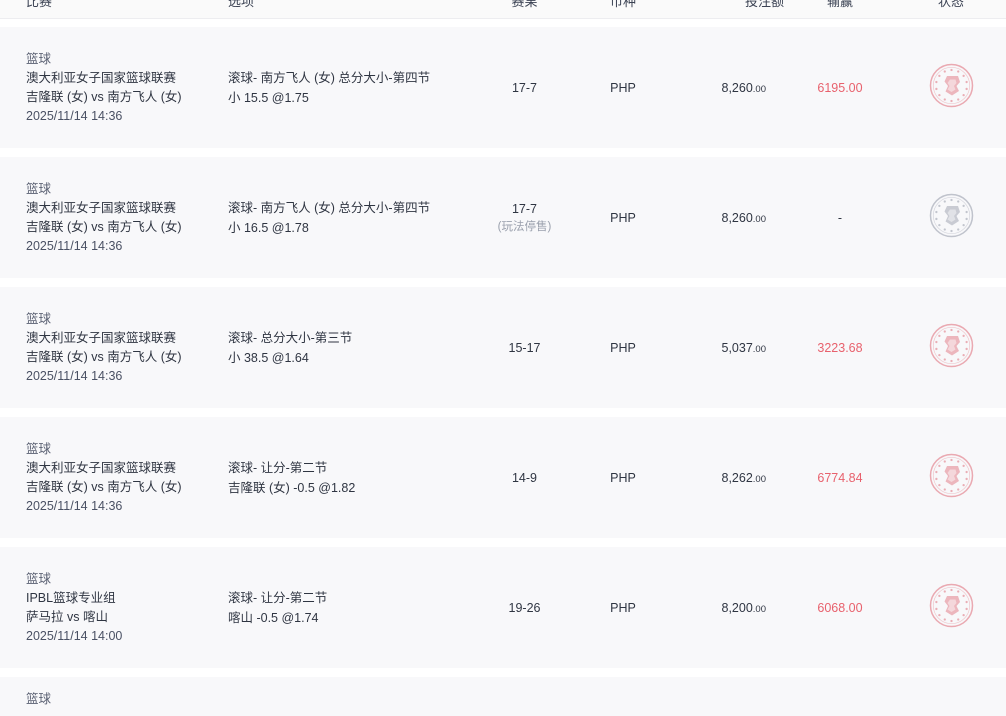 This screenshot has width=1006, height=716. I want to click on win-amount: 6195.00, so click(840, 87).